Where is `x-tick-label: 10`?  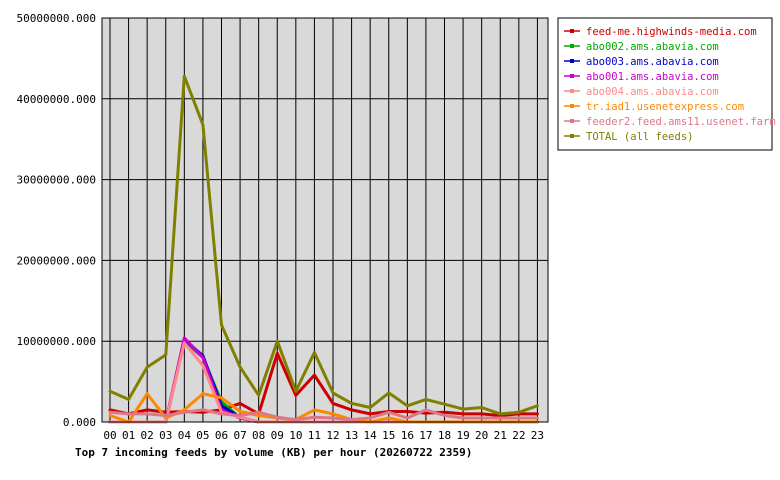
x-tick-label: 10 is located at coordinates (295, 435).